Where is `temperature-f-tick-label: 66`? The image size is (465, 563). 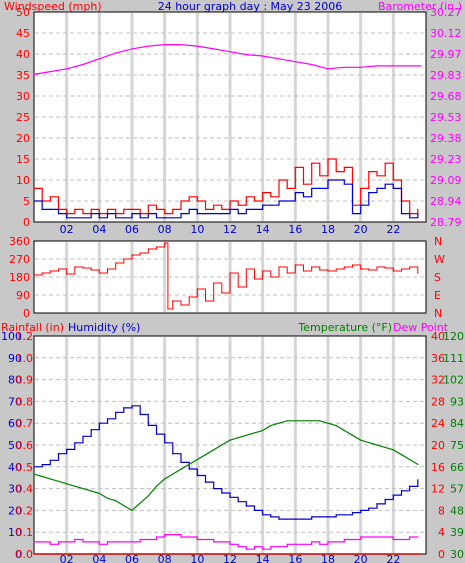
temperature-f-tick-label: 66 is located at coordinates (457, 467).